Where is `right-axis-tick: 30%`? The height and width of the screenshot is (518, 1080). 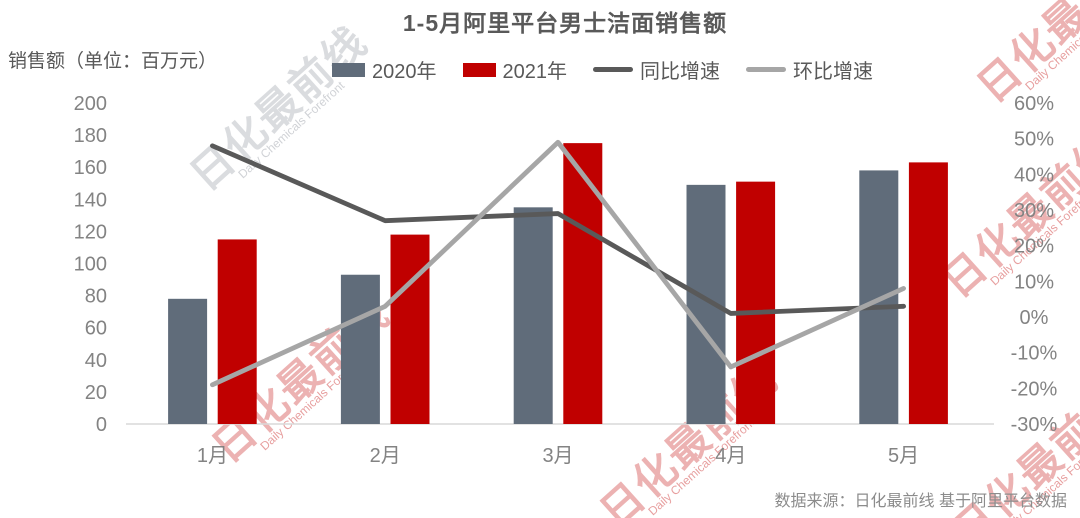 right-axis-tick: 30% is located at coordinates (1034, 211).